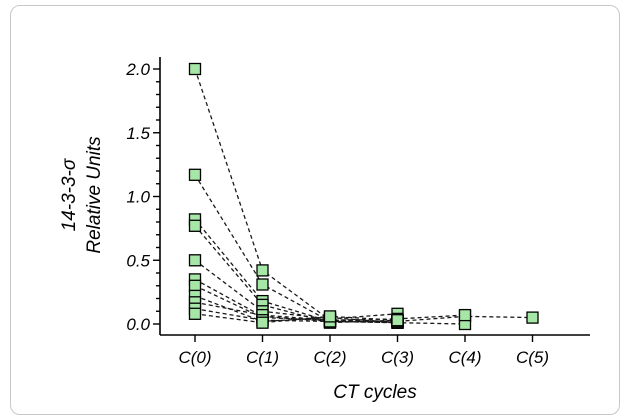  Describe the element at coordinates (375, 392) in the screenshot. I see `x-axis-title: CT cycles` at that location.